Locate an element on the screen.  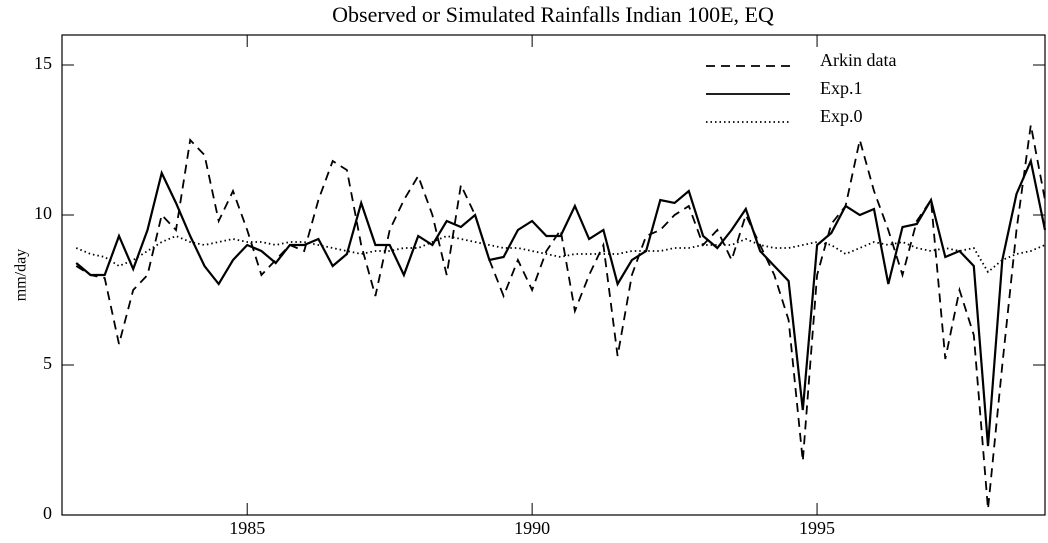
y-tick-label: 0 is located at coordinates (47, 513).